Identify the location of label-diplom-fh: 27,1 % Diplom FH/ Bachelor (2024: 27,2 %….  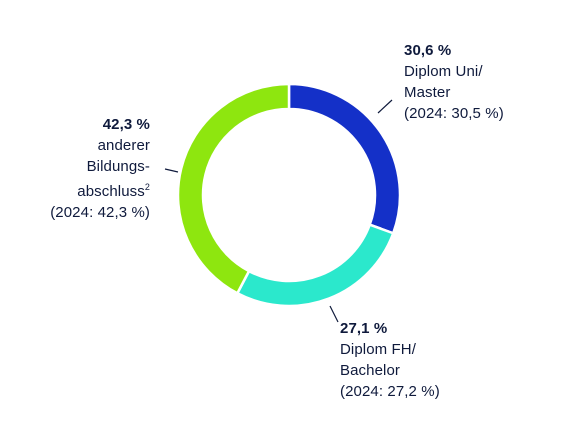
(390, 360).